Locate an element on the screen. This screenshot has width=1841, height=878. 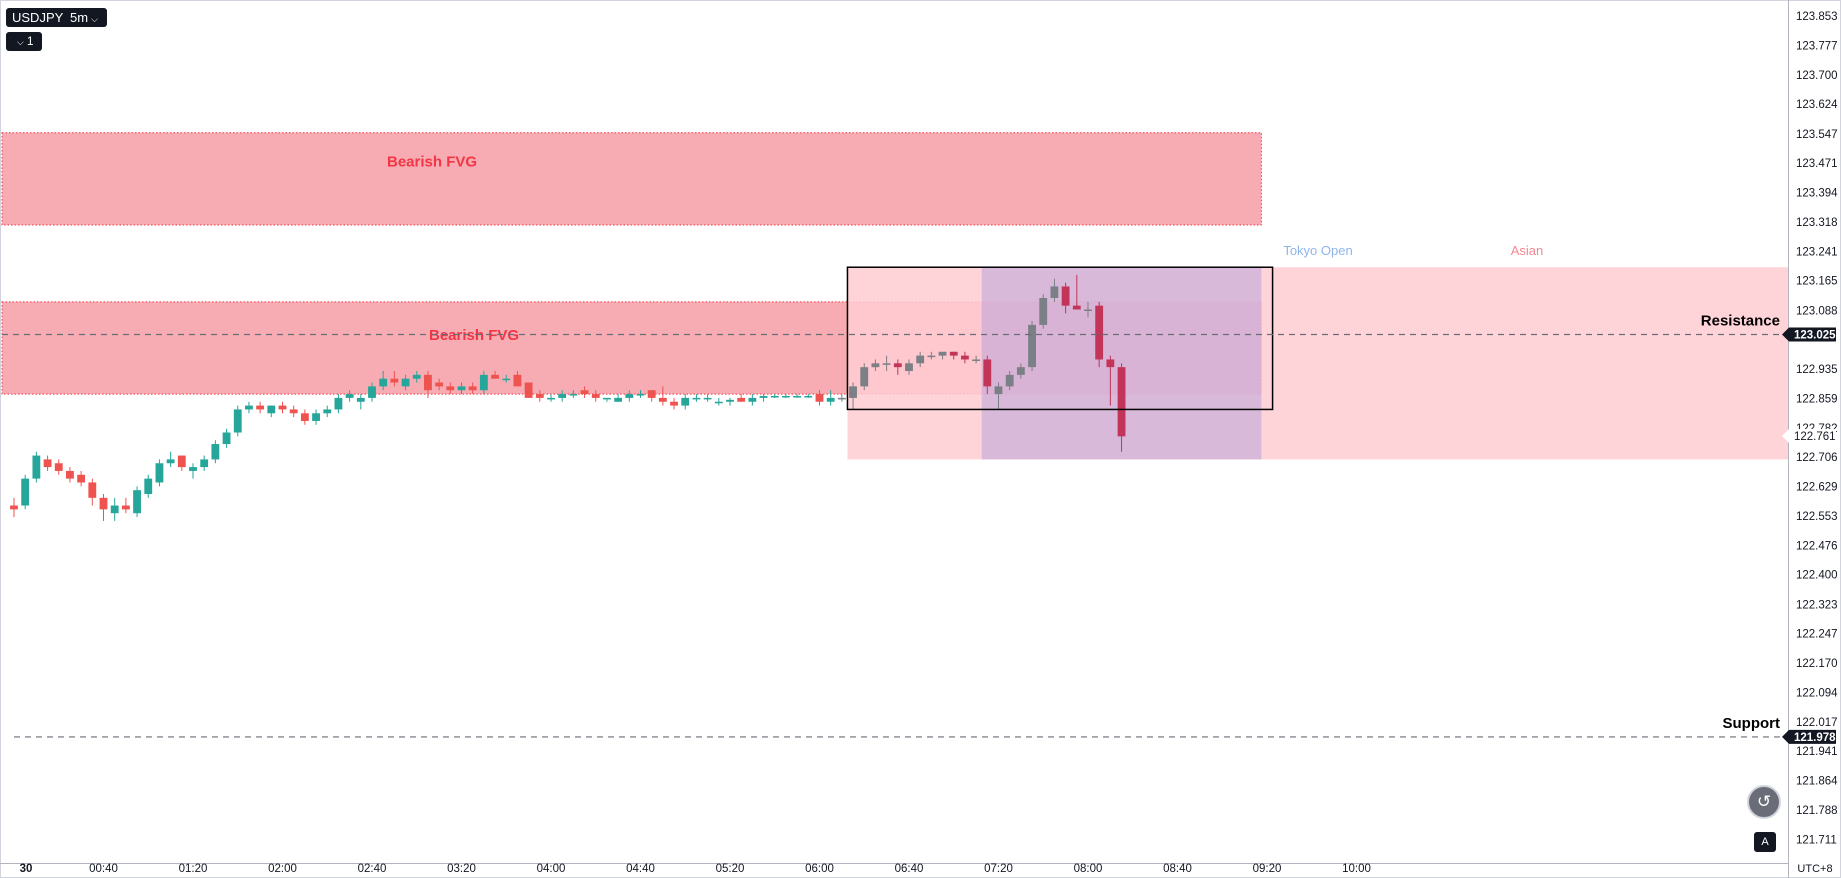
support-price-label: 121.978 is located at coordinates (1815, 738).